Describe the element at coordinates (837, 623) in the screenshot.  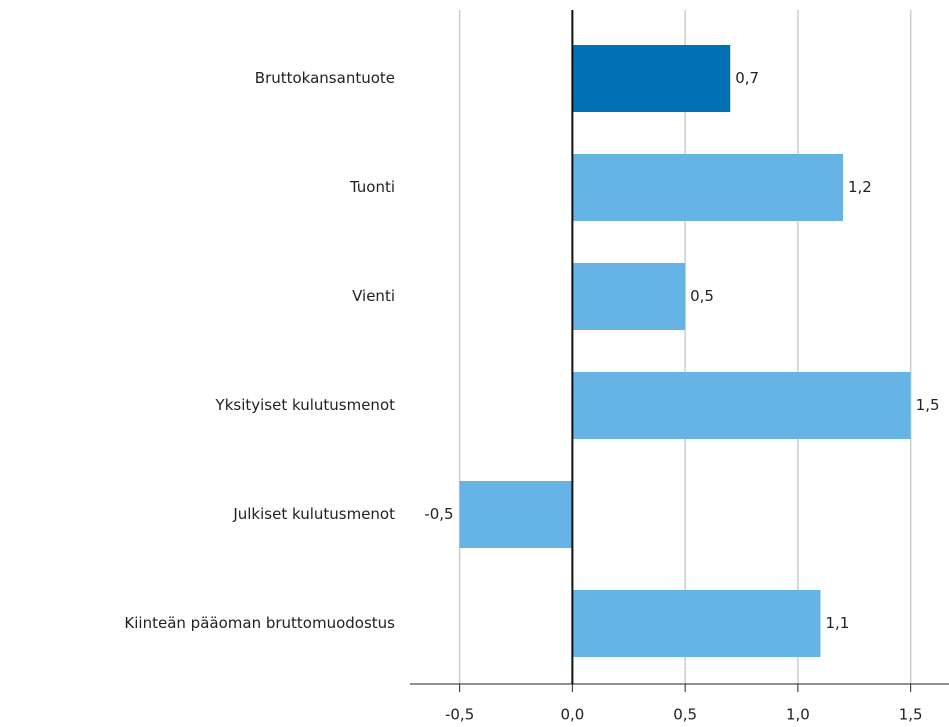
I see `value-label: 1,1` at that location.